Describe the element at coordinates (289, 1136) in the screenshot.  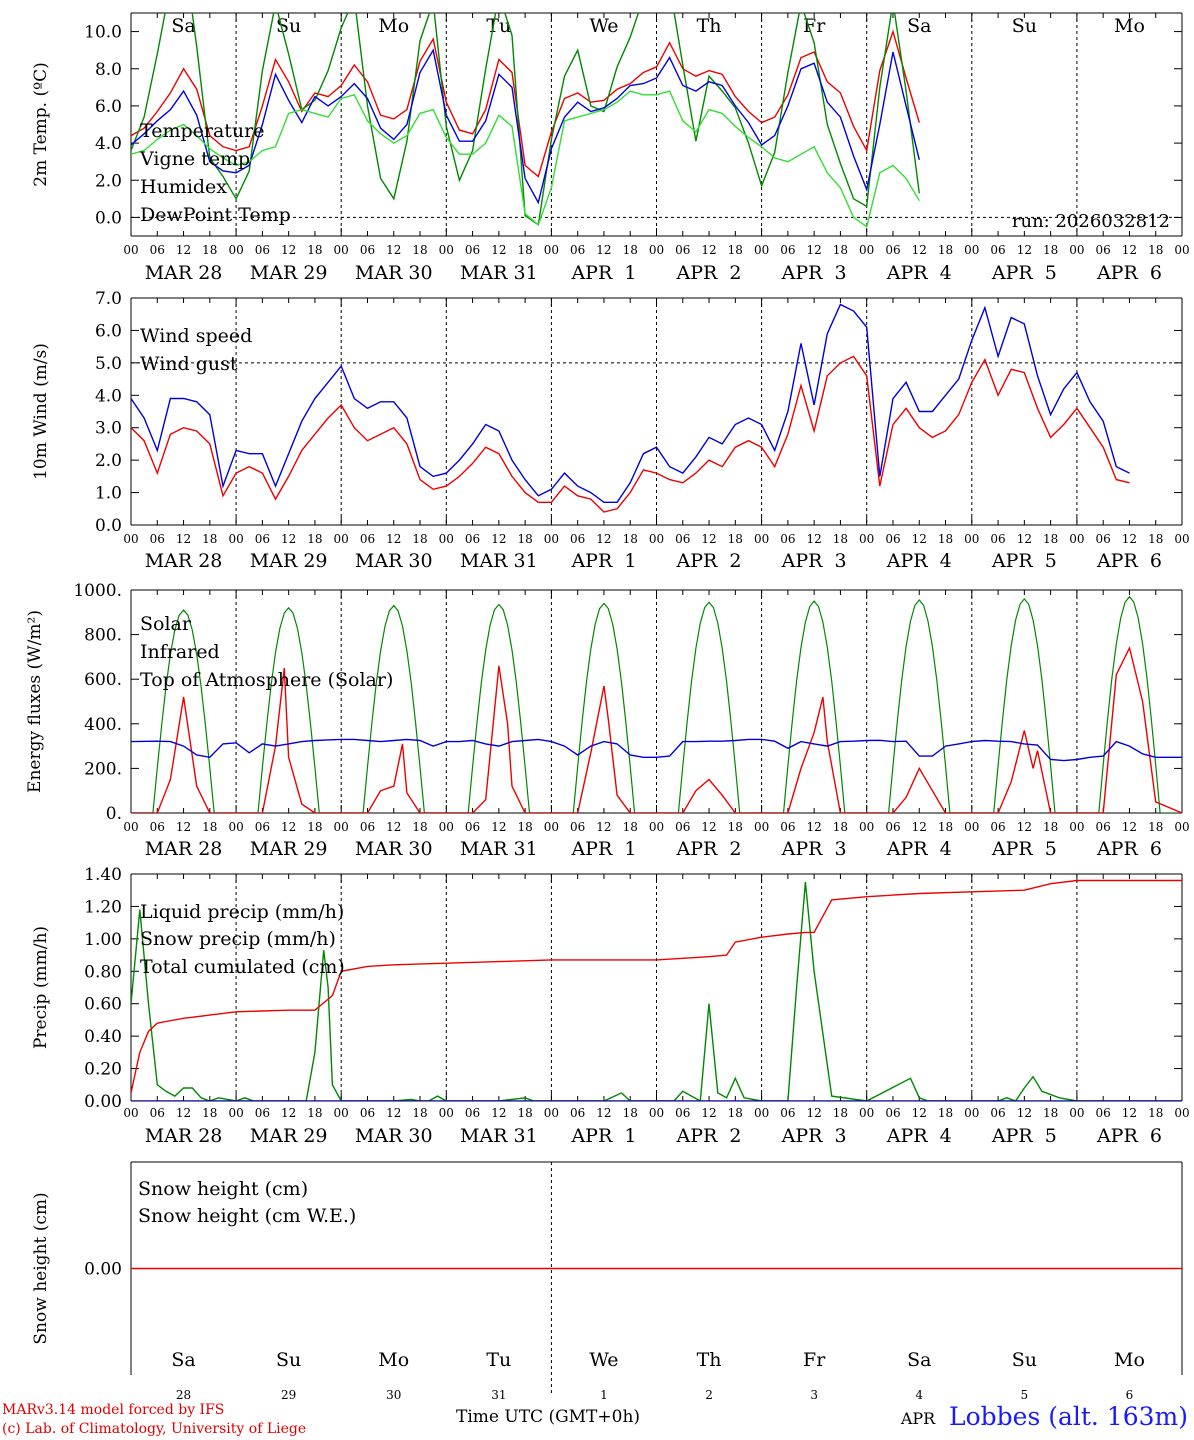
I see `date-label: MAR 29` at that location.